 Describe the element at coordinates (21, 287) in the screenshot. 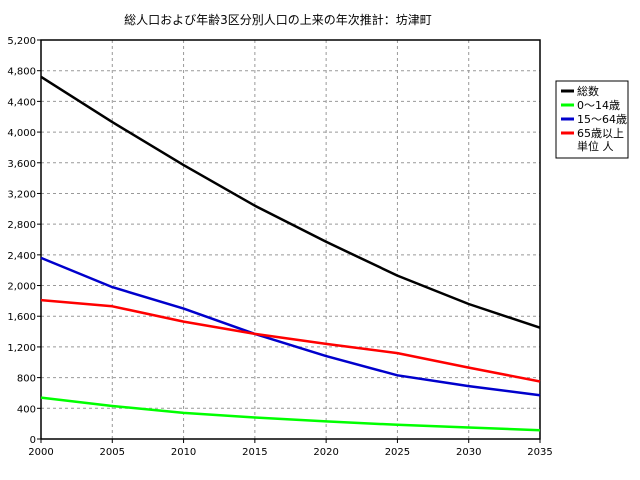

I see `y-tick-label: 2,000` at that location.